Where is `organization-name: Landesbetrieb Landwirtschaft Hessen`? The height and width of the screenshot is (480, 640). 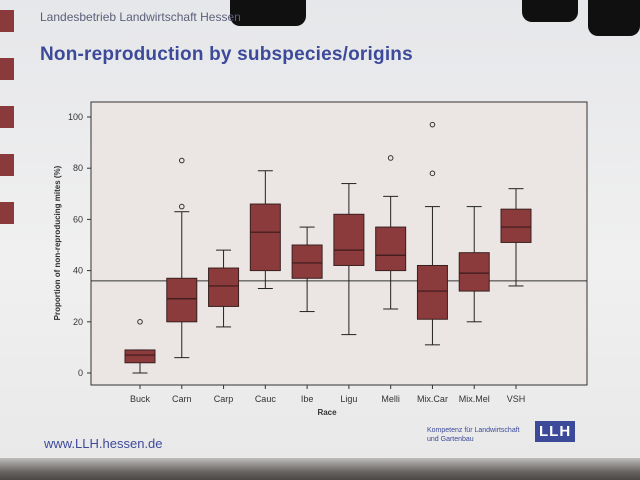
organization-name: Landesbetrieb Landwirtschaft Hessen is located at coordinates (140, 17).